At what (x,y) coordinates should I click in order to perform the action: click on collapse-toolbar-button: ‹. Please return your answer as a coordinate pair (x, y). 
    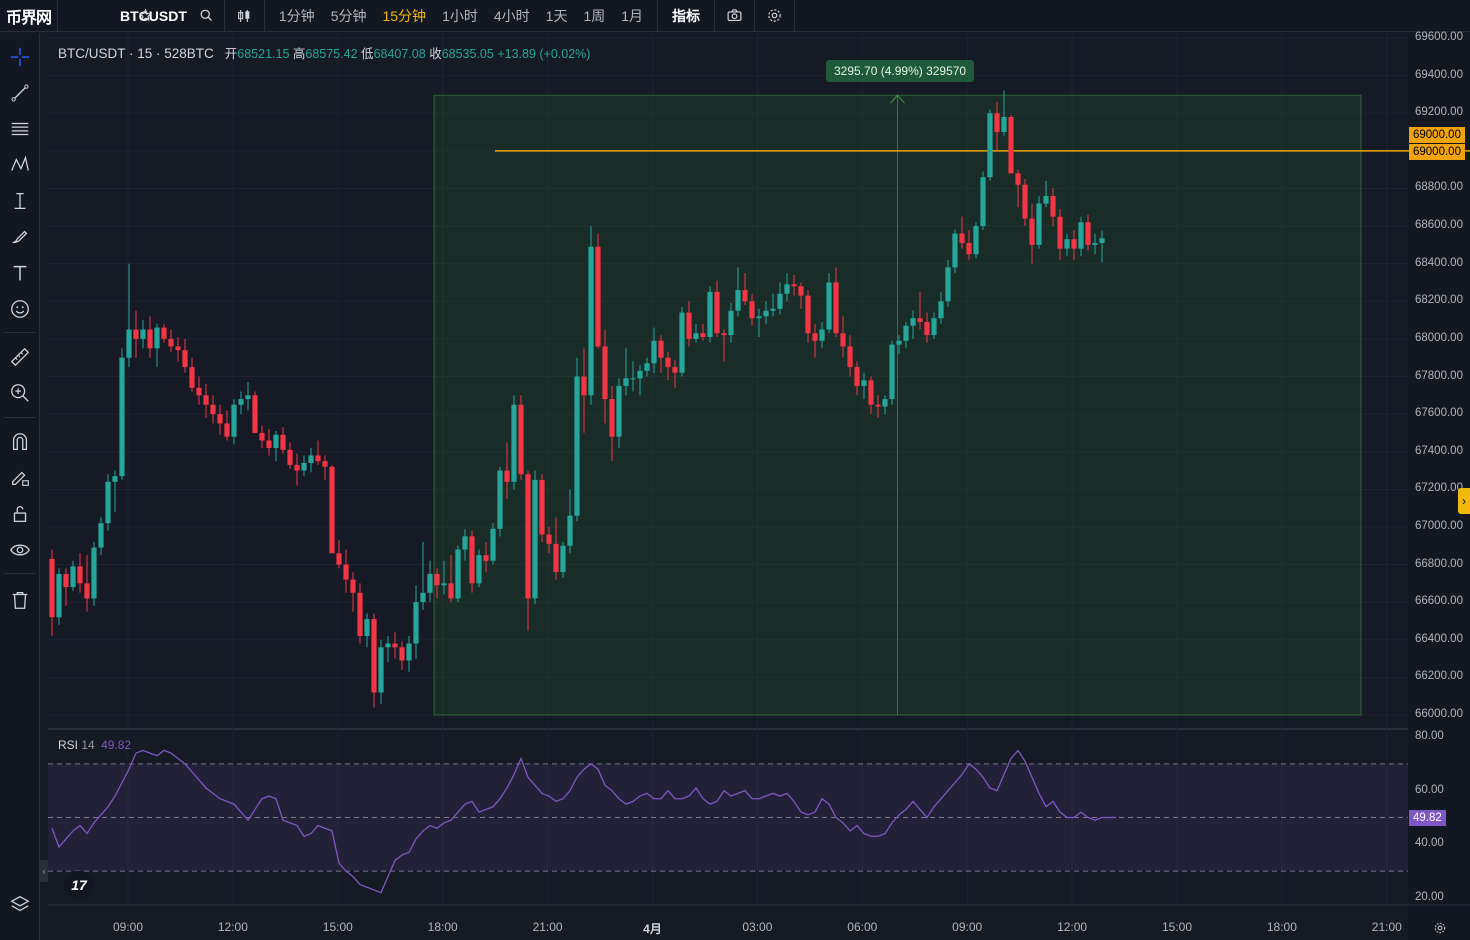
    Looking at the image, I should click on (44, 871).